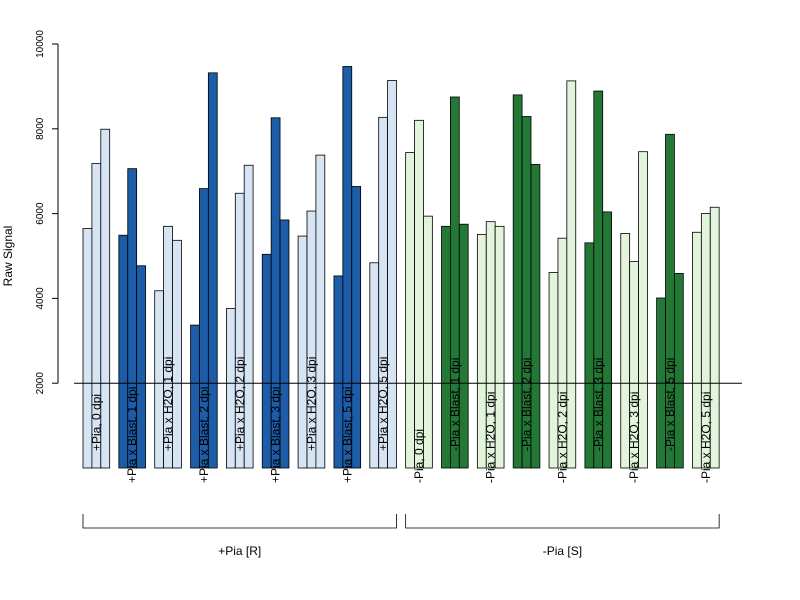  What do you see at coordinates (8, 256) in the screenshot?
I see `y-axis-title: Raw Signal` at bounding box center [8, 256].